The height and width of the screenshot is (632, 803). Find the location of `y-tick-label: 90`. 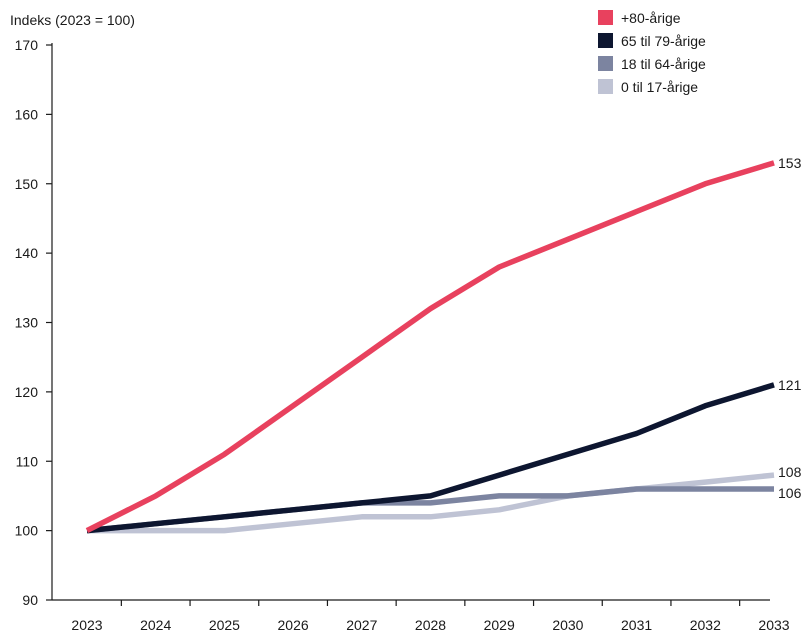

y-tick-label: 90 is located at coordinates (30, 600).